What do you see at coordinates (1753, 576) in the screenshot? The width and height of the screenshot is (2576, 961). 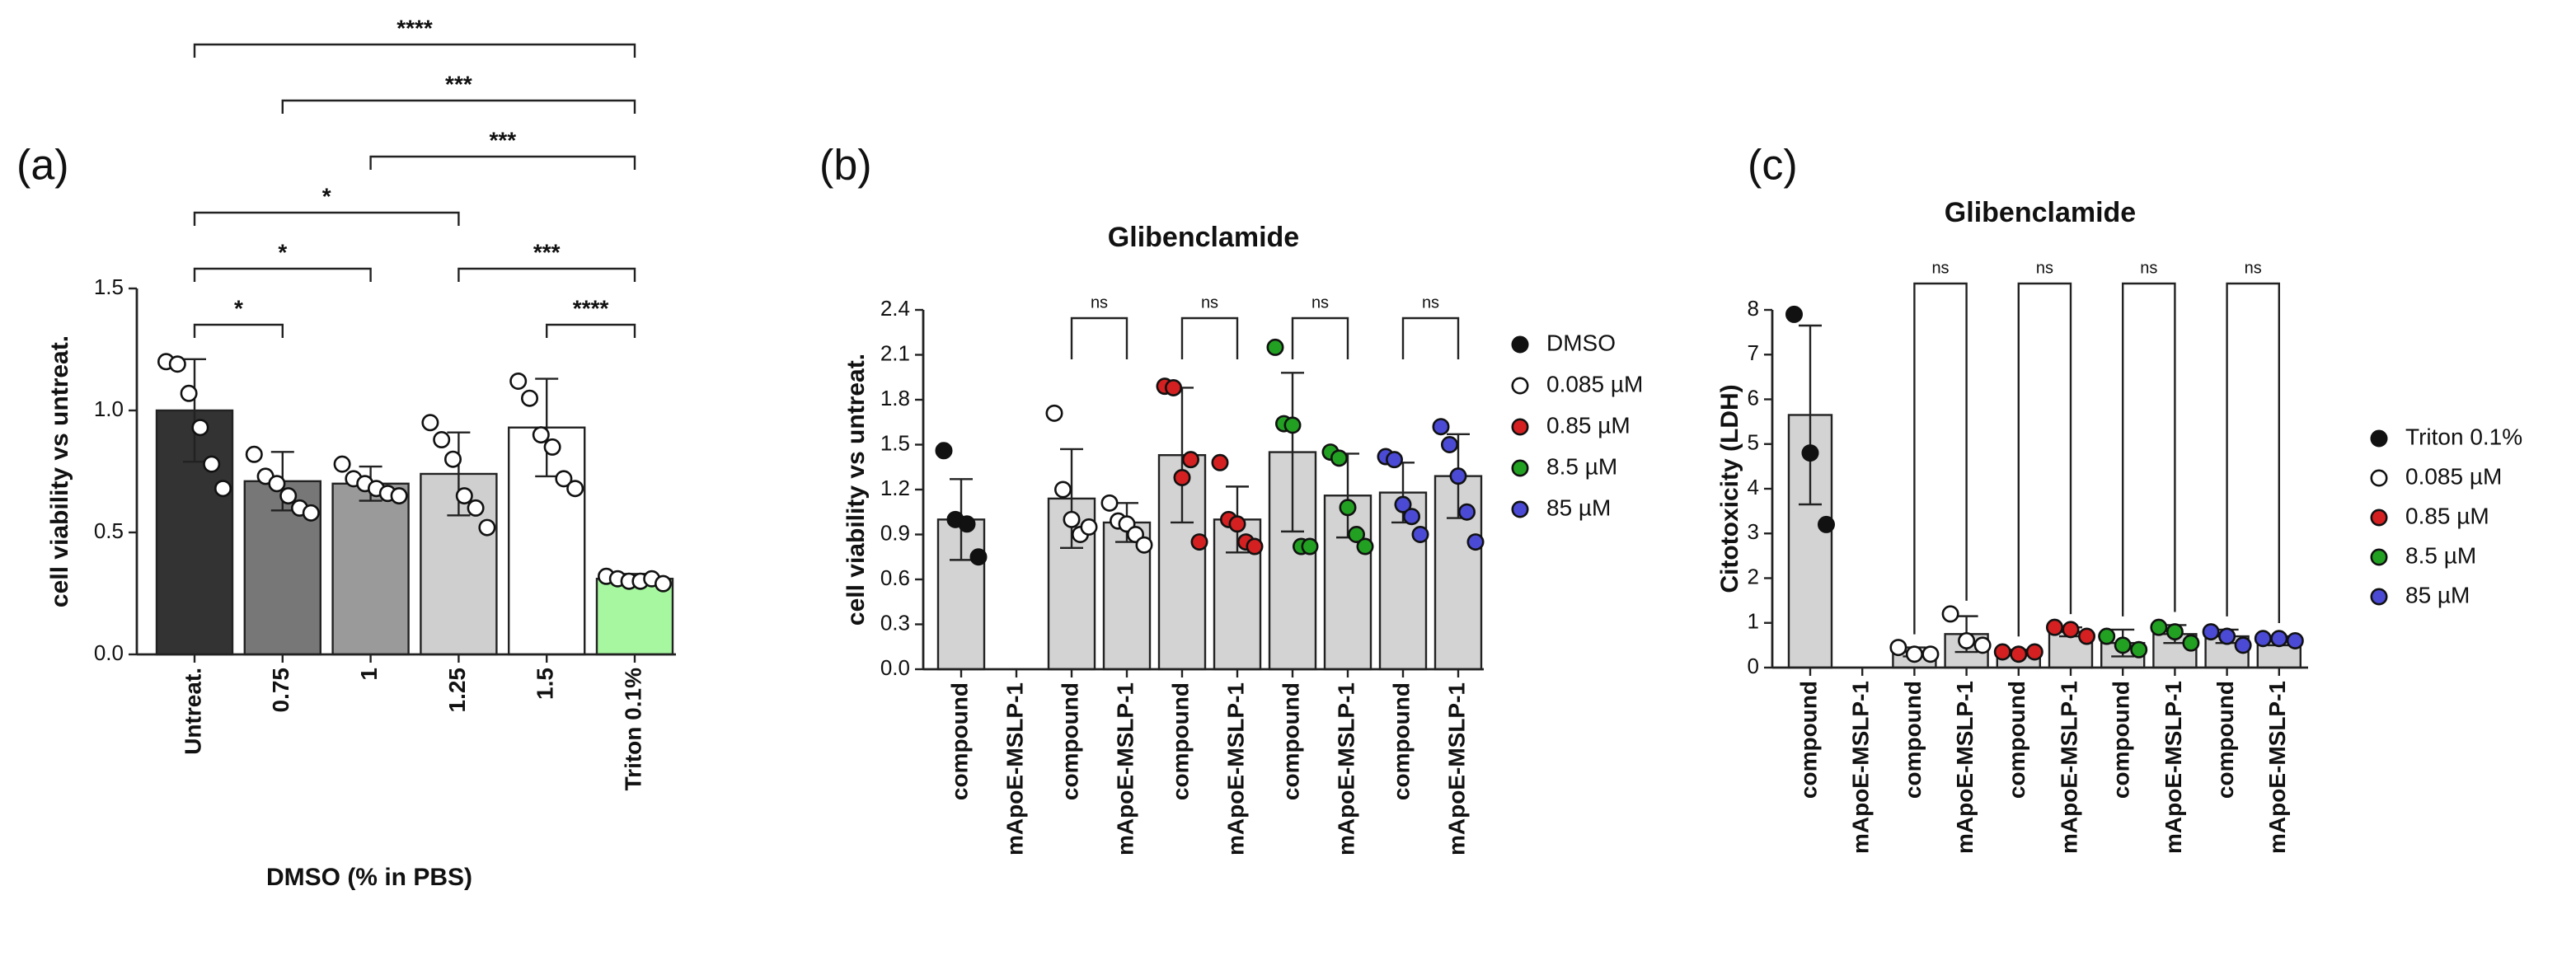 I see `y-tick-label: 2` at bounding box center [1753, 576].